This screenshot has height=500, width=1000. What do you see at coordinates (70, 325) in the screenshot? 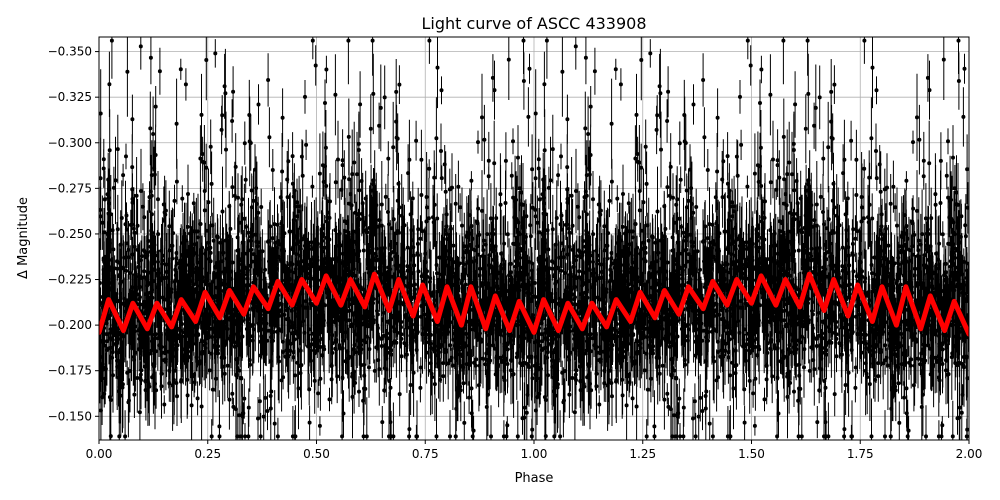
I see `y-tick-label: −0.200` at bounding box center [70, 325].